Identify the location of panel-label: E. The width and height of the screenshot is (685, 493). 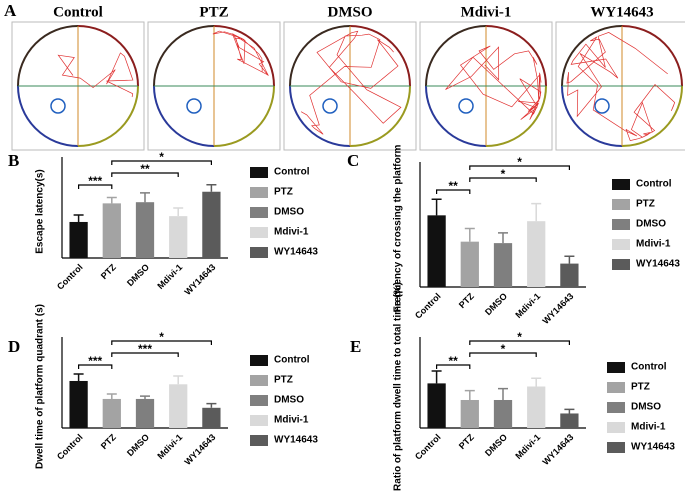
(355, 346).